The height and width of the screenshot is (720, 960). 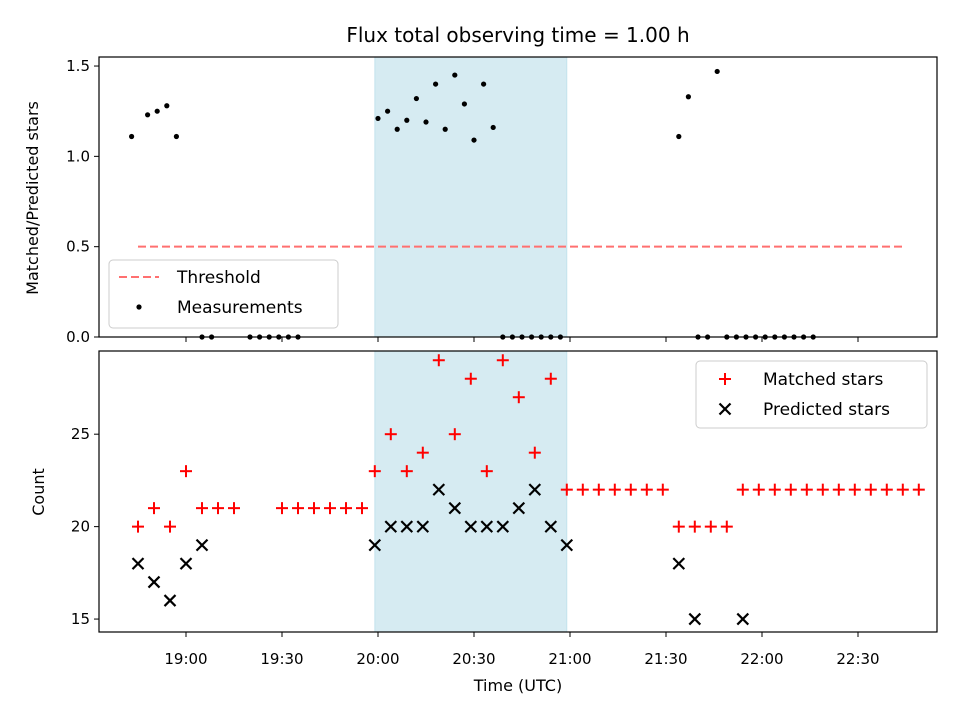 What do you see at coordinates (38, 492) in the screenshot?
I see `bottom-y-axis-label: Count` at bounding box center [38, 492].